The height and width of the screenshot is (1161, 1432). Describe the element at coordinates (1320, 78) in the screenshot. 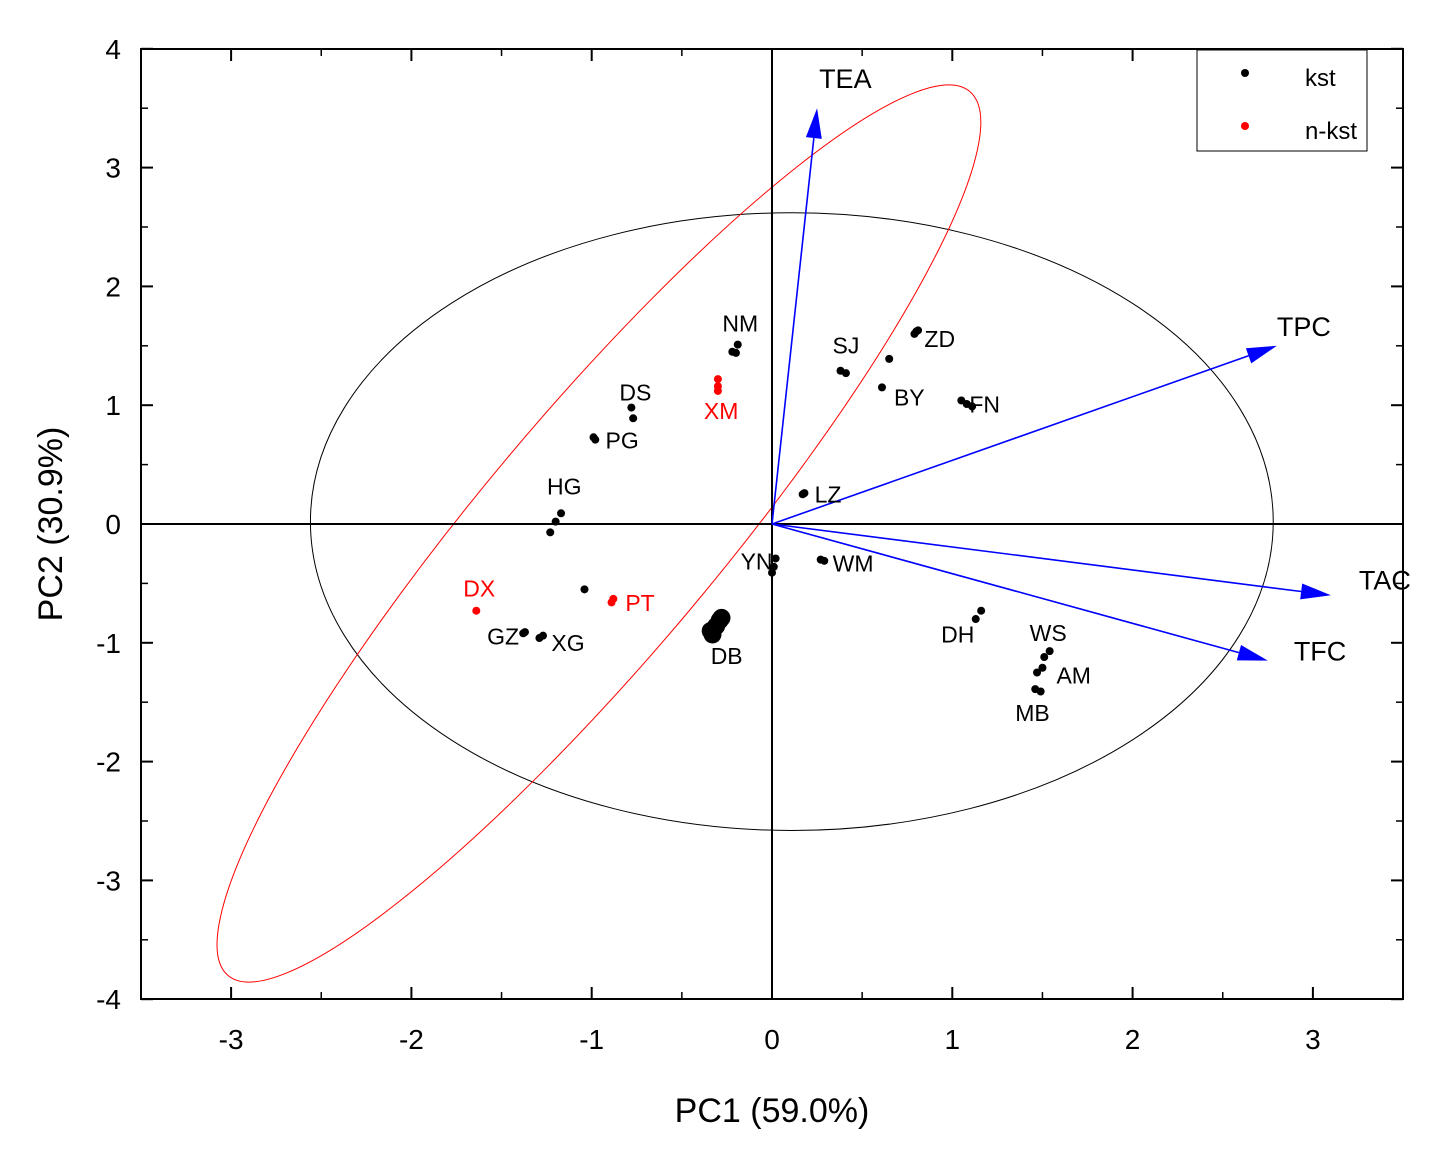

I see `legend-label-kst: kst` at that location.